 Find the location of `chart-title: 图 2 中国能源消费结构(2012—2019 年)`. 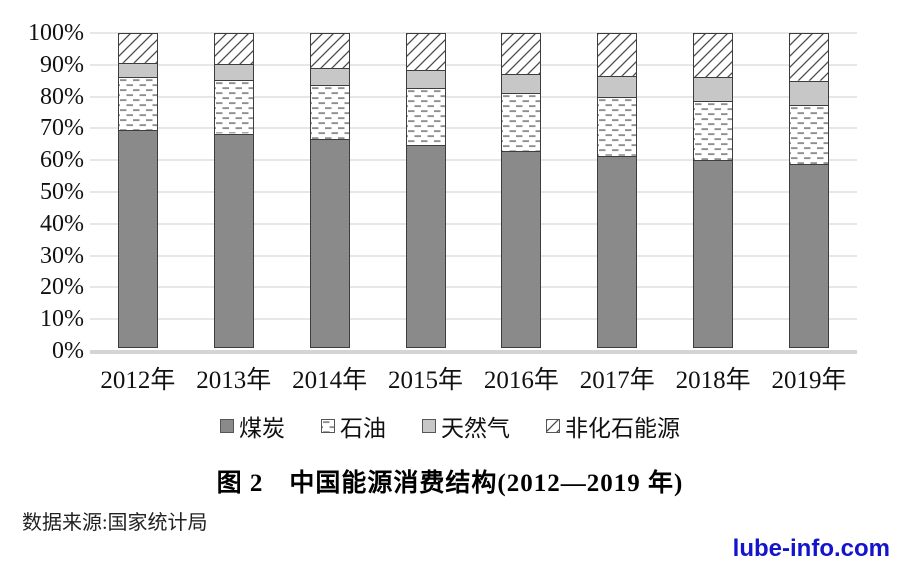

chart-title: 图 2 中国能源消费结构(2012—2019 年) is located at coordinates (450, 483).